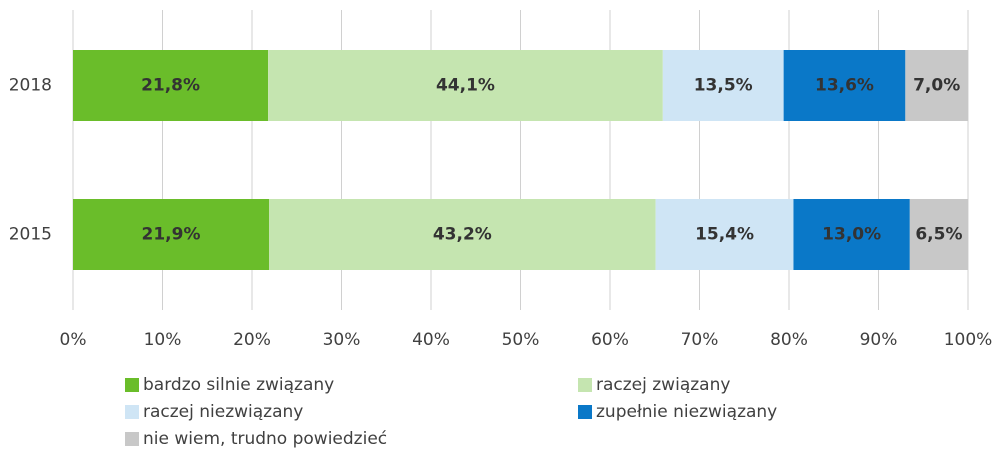 The height and width of the screenshot is (450, 995). Describe the element at coordinates (789, 340) in the screenshot. I see `x-tick-label: 80%` at that location.